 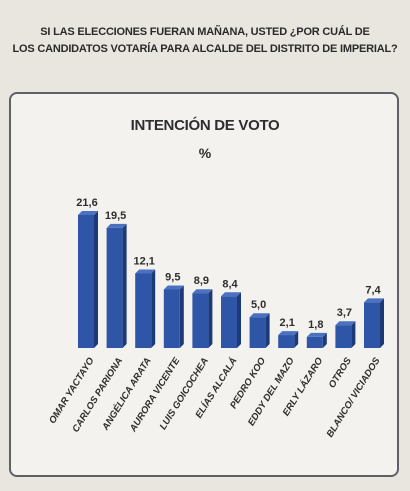 What do you see at coordinates (354, 397) in the screenshot?
I see `category-label: BLANCO/ VICIADOS` at bounding box center [354, 397].